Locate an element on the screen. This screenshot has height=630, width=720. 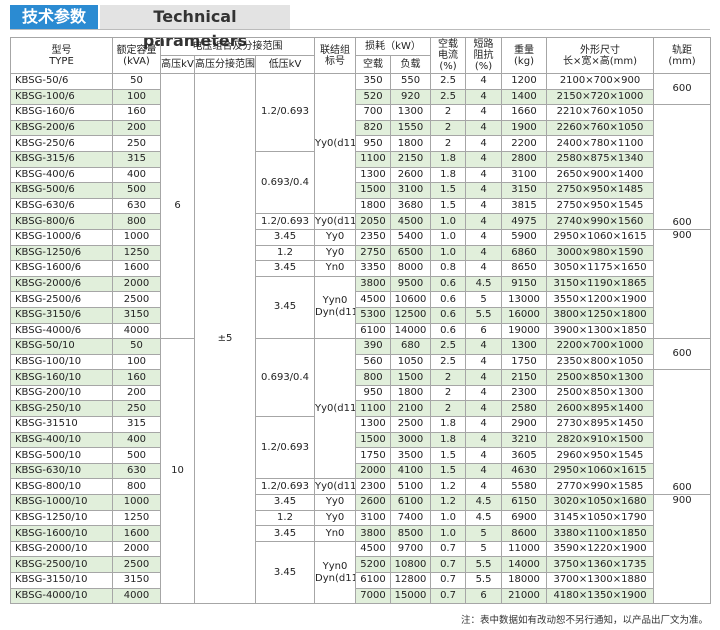
subcolumn-header: 负载 is located at coordinates (411, 64).